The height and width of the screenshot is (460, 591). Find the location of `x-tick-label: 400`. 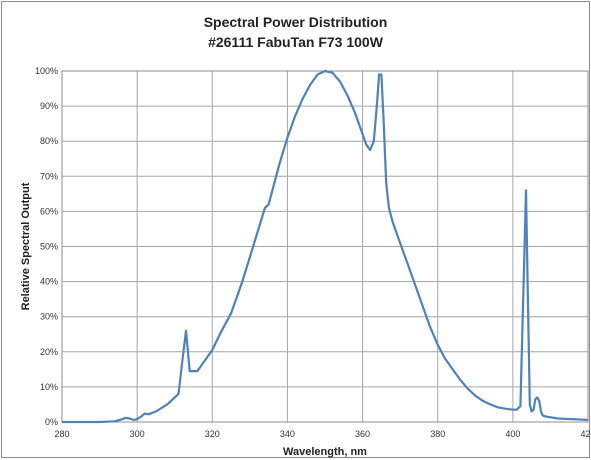

x-tick-label: 400 is located at coordinates (512, 434).